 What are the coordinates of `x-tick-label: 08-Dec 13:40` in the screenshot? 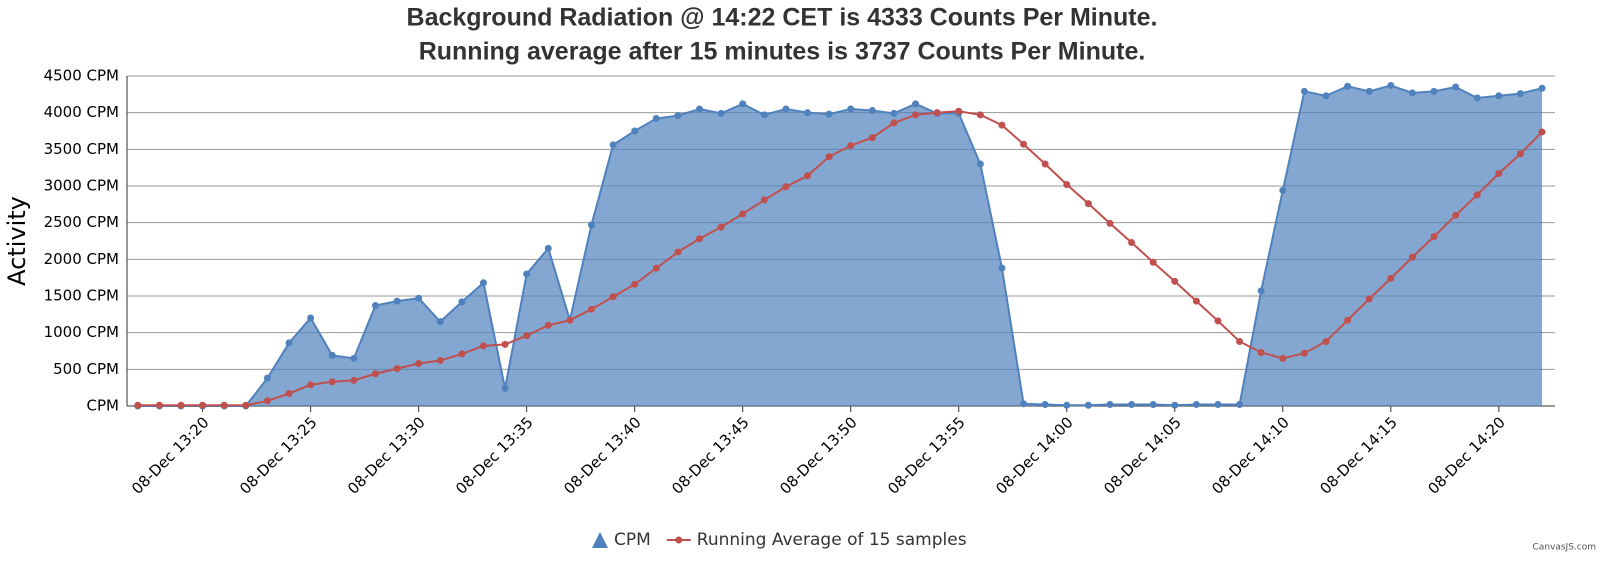 It's located at (602, 455).